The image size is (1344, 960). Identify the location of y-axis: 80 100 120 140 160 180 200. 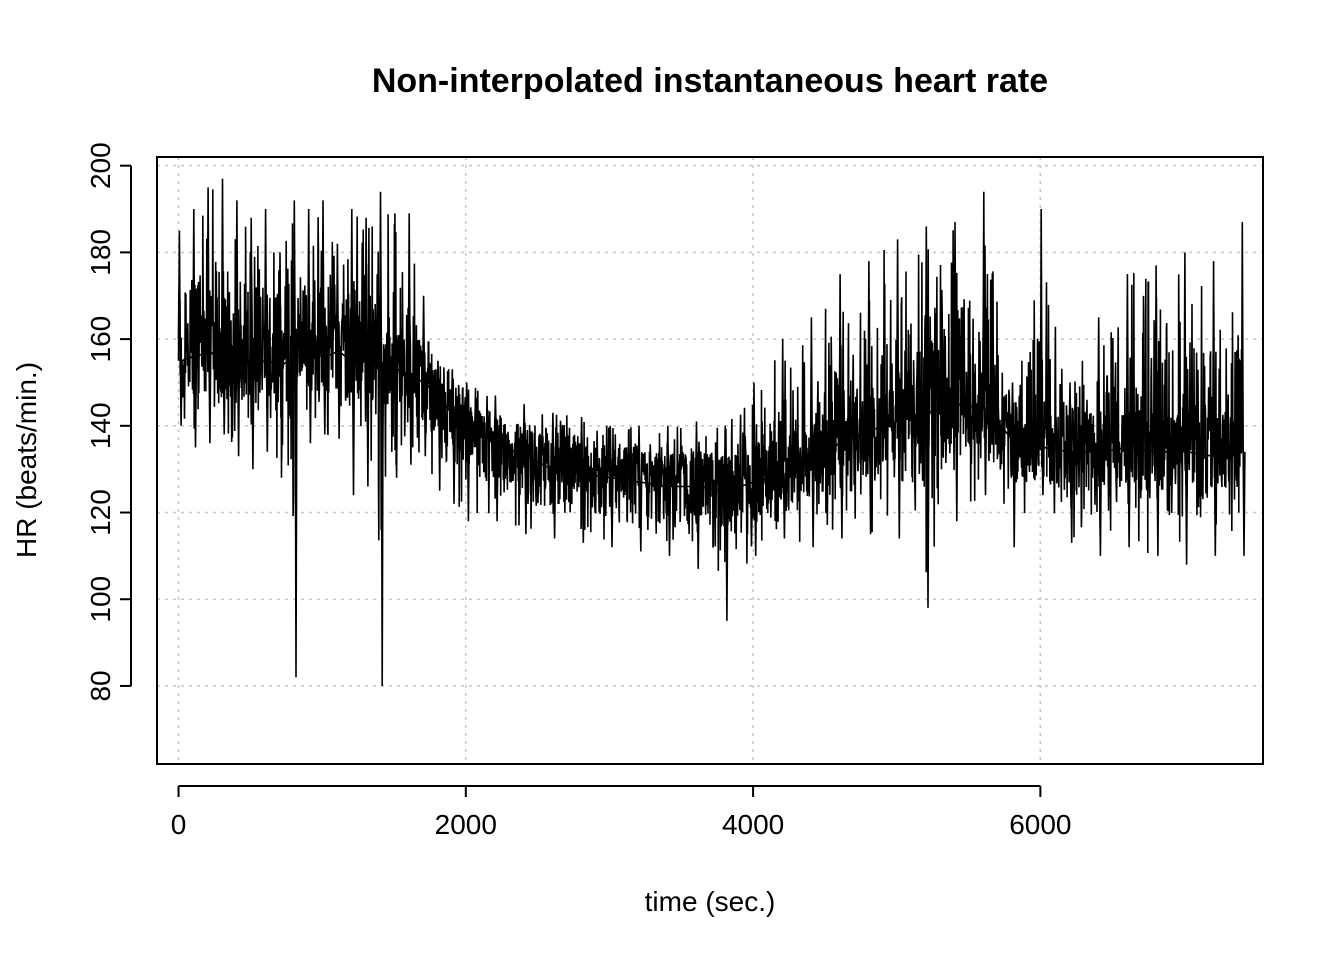
(108, 422).